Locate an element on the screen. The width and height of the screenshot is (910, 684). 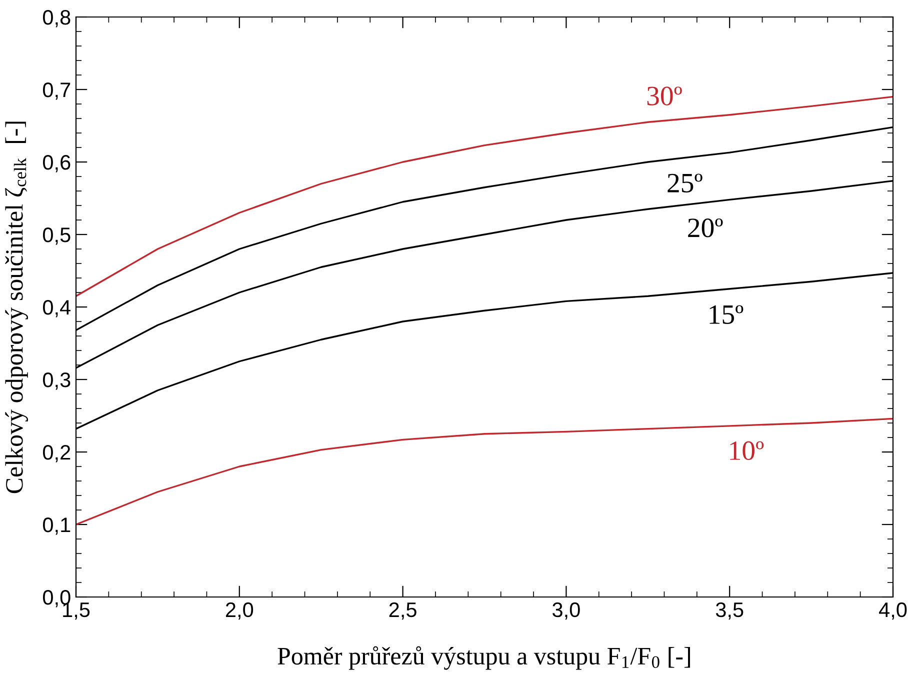
y-tick-label: 0,3 is located at coordinates (56, 381).